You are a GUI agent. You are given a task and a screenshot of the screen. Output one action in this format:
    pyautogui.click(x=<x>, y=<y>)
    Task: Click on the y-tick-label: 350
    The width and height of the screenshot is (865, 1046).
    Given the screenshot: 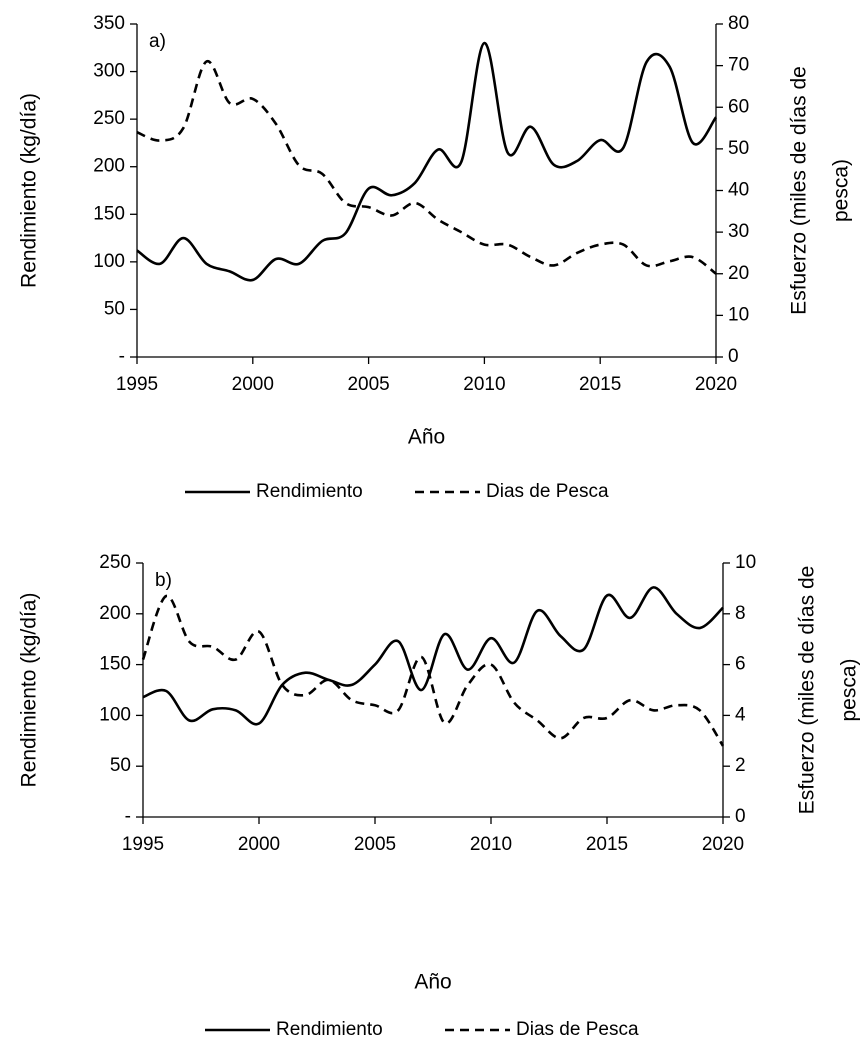 What is the action you would take?
    pyautogui.click(x=109, y=23)
    